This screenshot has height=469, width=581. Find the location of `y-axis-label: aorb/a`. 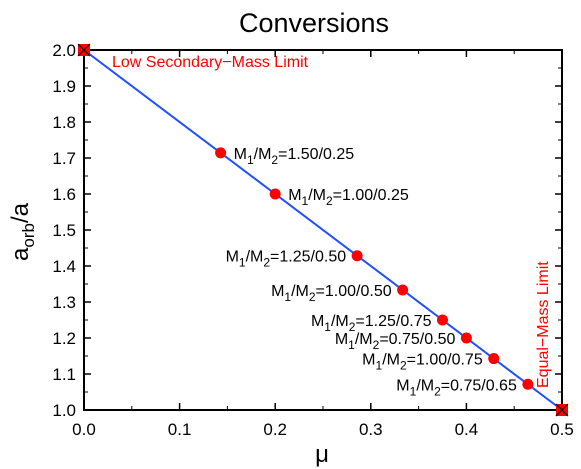

y-axis-label: aorb/a is located at coordinates (22, 231).